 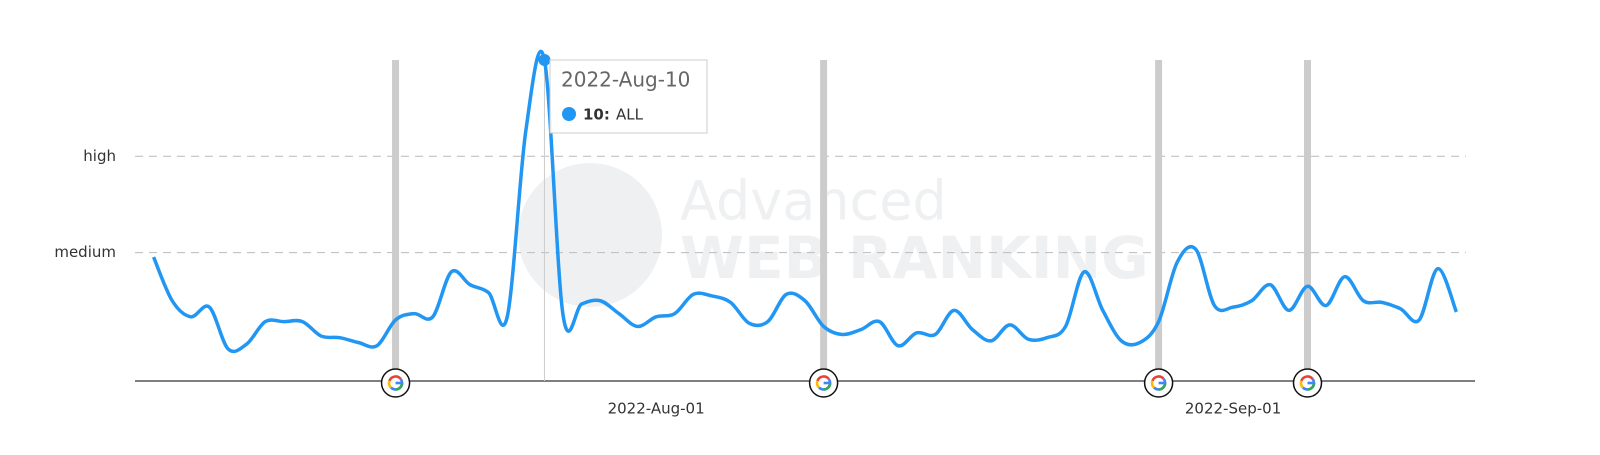 What do you see at coordinates (630, 115) in the screenshot?
I see `tooltip-series: ALL` at bounding box center [630, 115].